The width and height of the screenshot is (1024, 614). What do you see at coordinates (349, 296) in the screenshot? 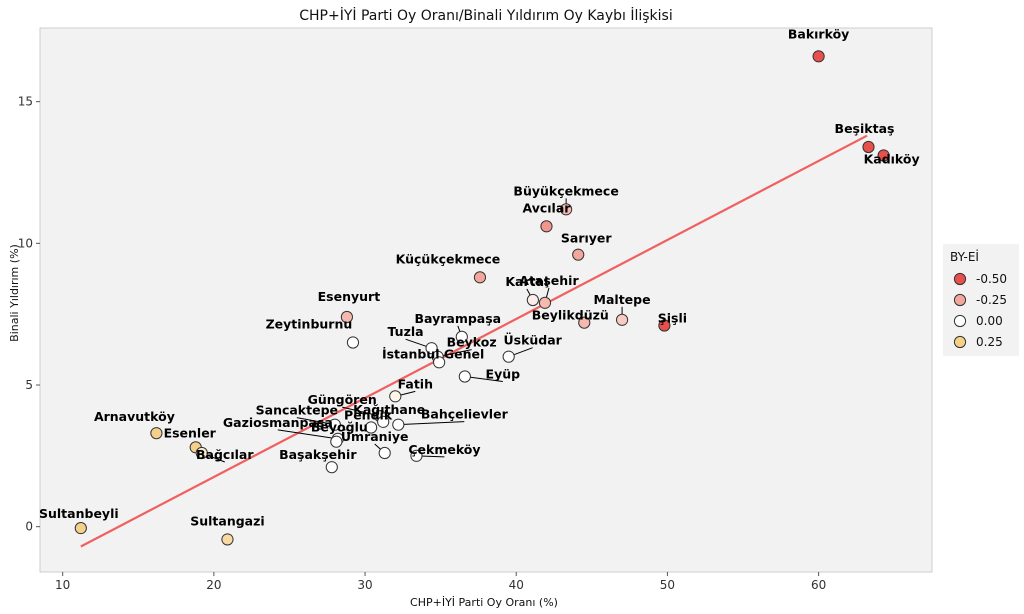
I see `data-label: Esenyurt` at bounding box center [349, 296].